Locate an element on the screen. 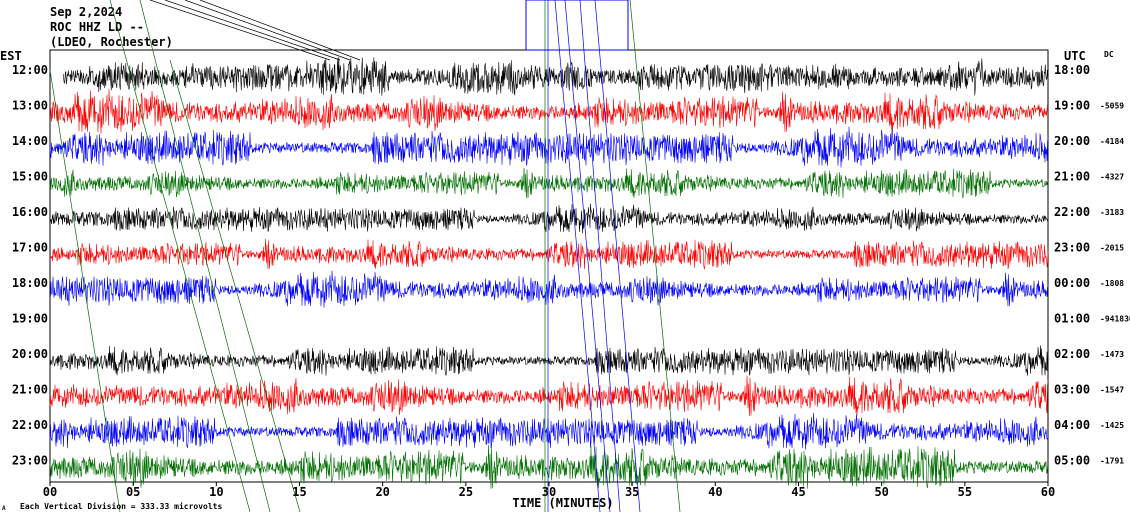 Image resolution: width=1130 pixels, height=519 pixels. x-tick-label: 30 is located at coordinates (549, 492).